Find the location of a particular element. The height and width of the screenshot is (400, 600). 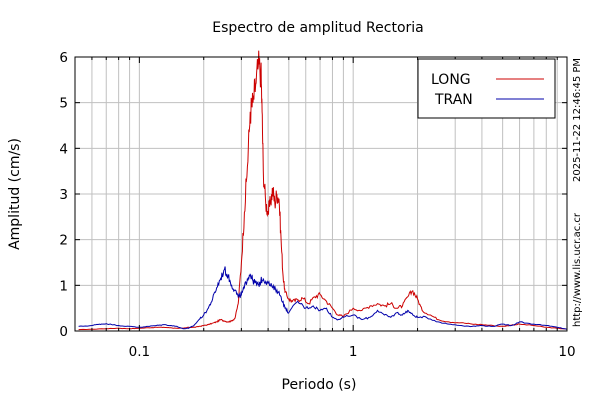

y-tick-label: 2 is located at coordinates (63, 241).